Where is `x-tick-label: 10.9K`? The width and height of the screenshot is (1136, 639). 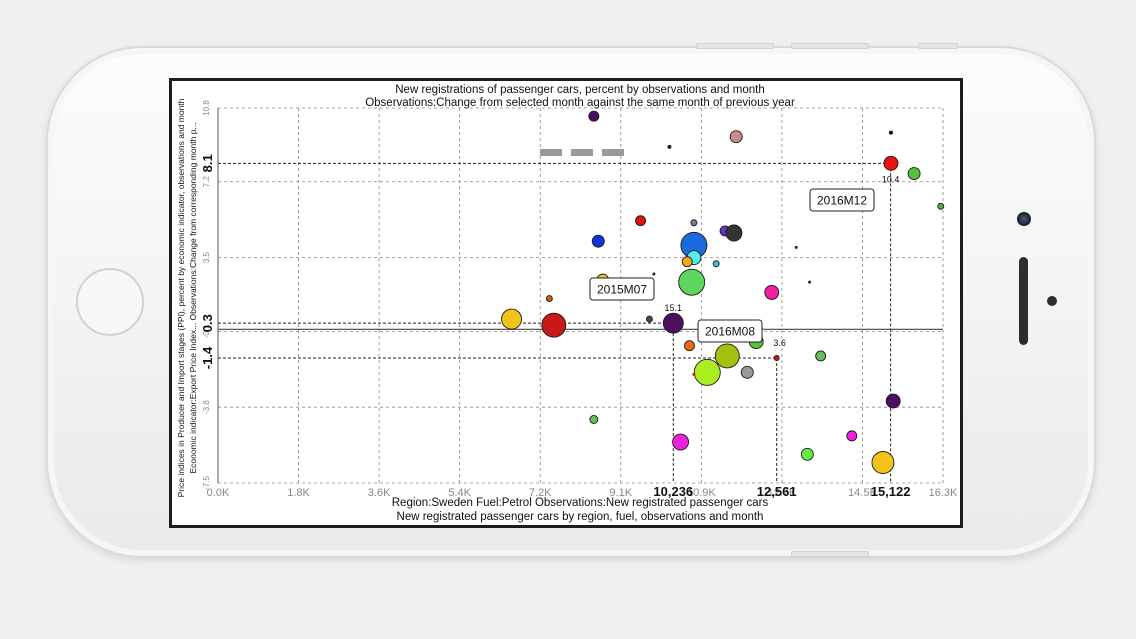 x-tick-label: 10.9K is located at coordinates (701, 493).